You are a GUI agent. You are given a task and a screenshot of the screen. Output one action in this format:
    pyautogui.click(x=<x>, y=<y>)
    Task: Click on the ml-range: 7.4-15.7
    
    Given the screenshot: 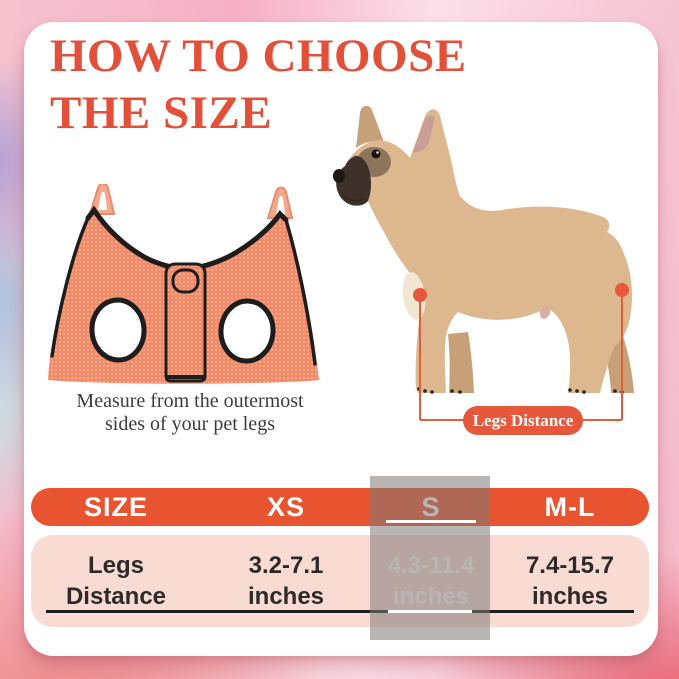 What is the action you would take?
    pyautogui.click(x=570, y=565)
    